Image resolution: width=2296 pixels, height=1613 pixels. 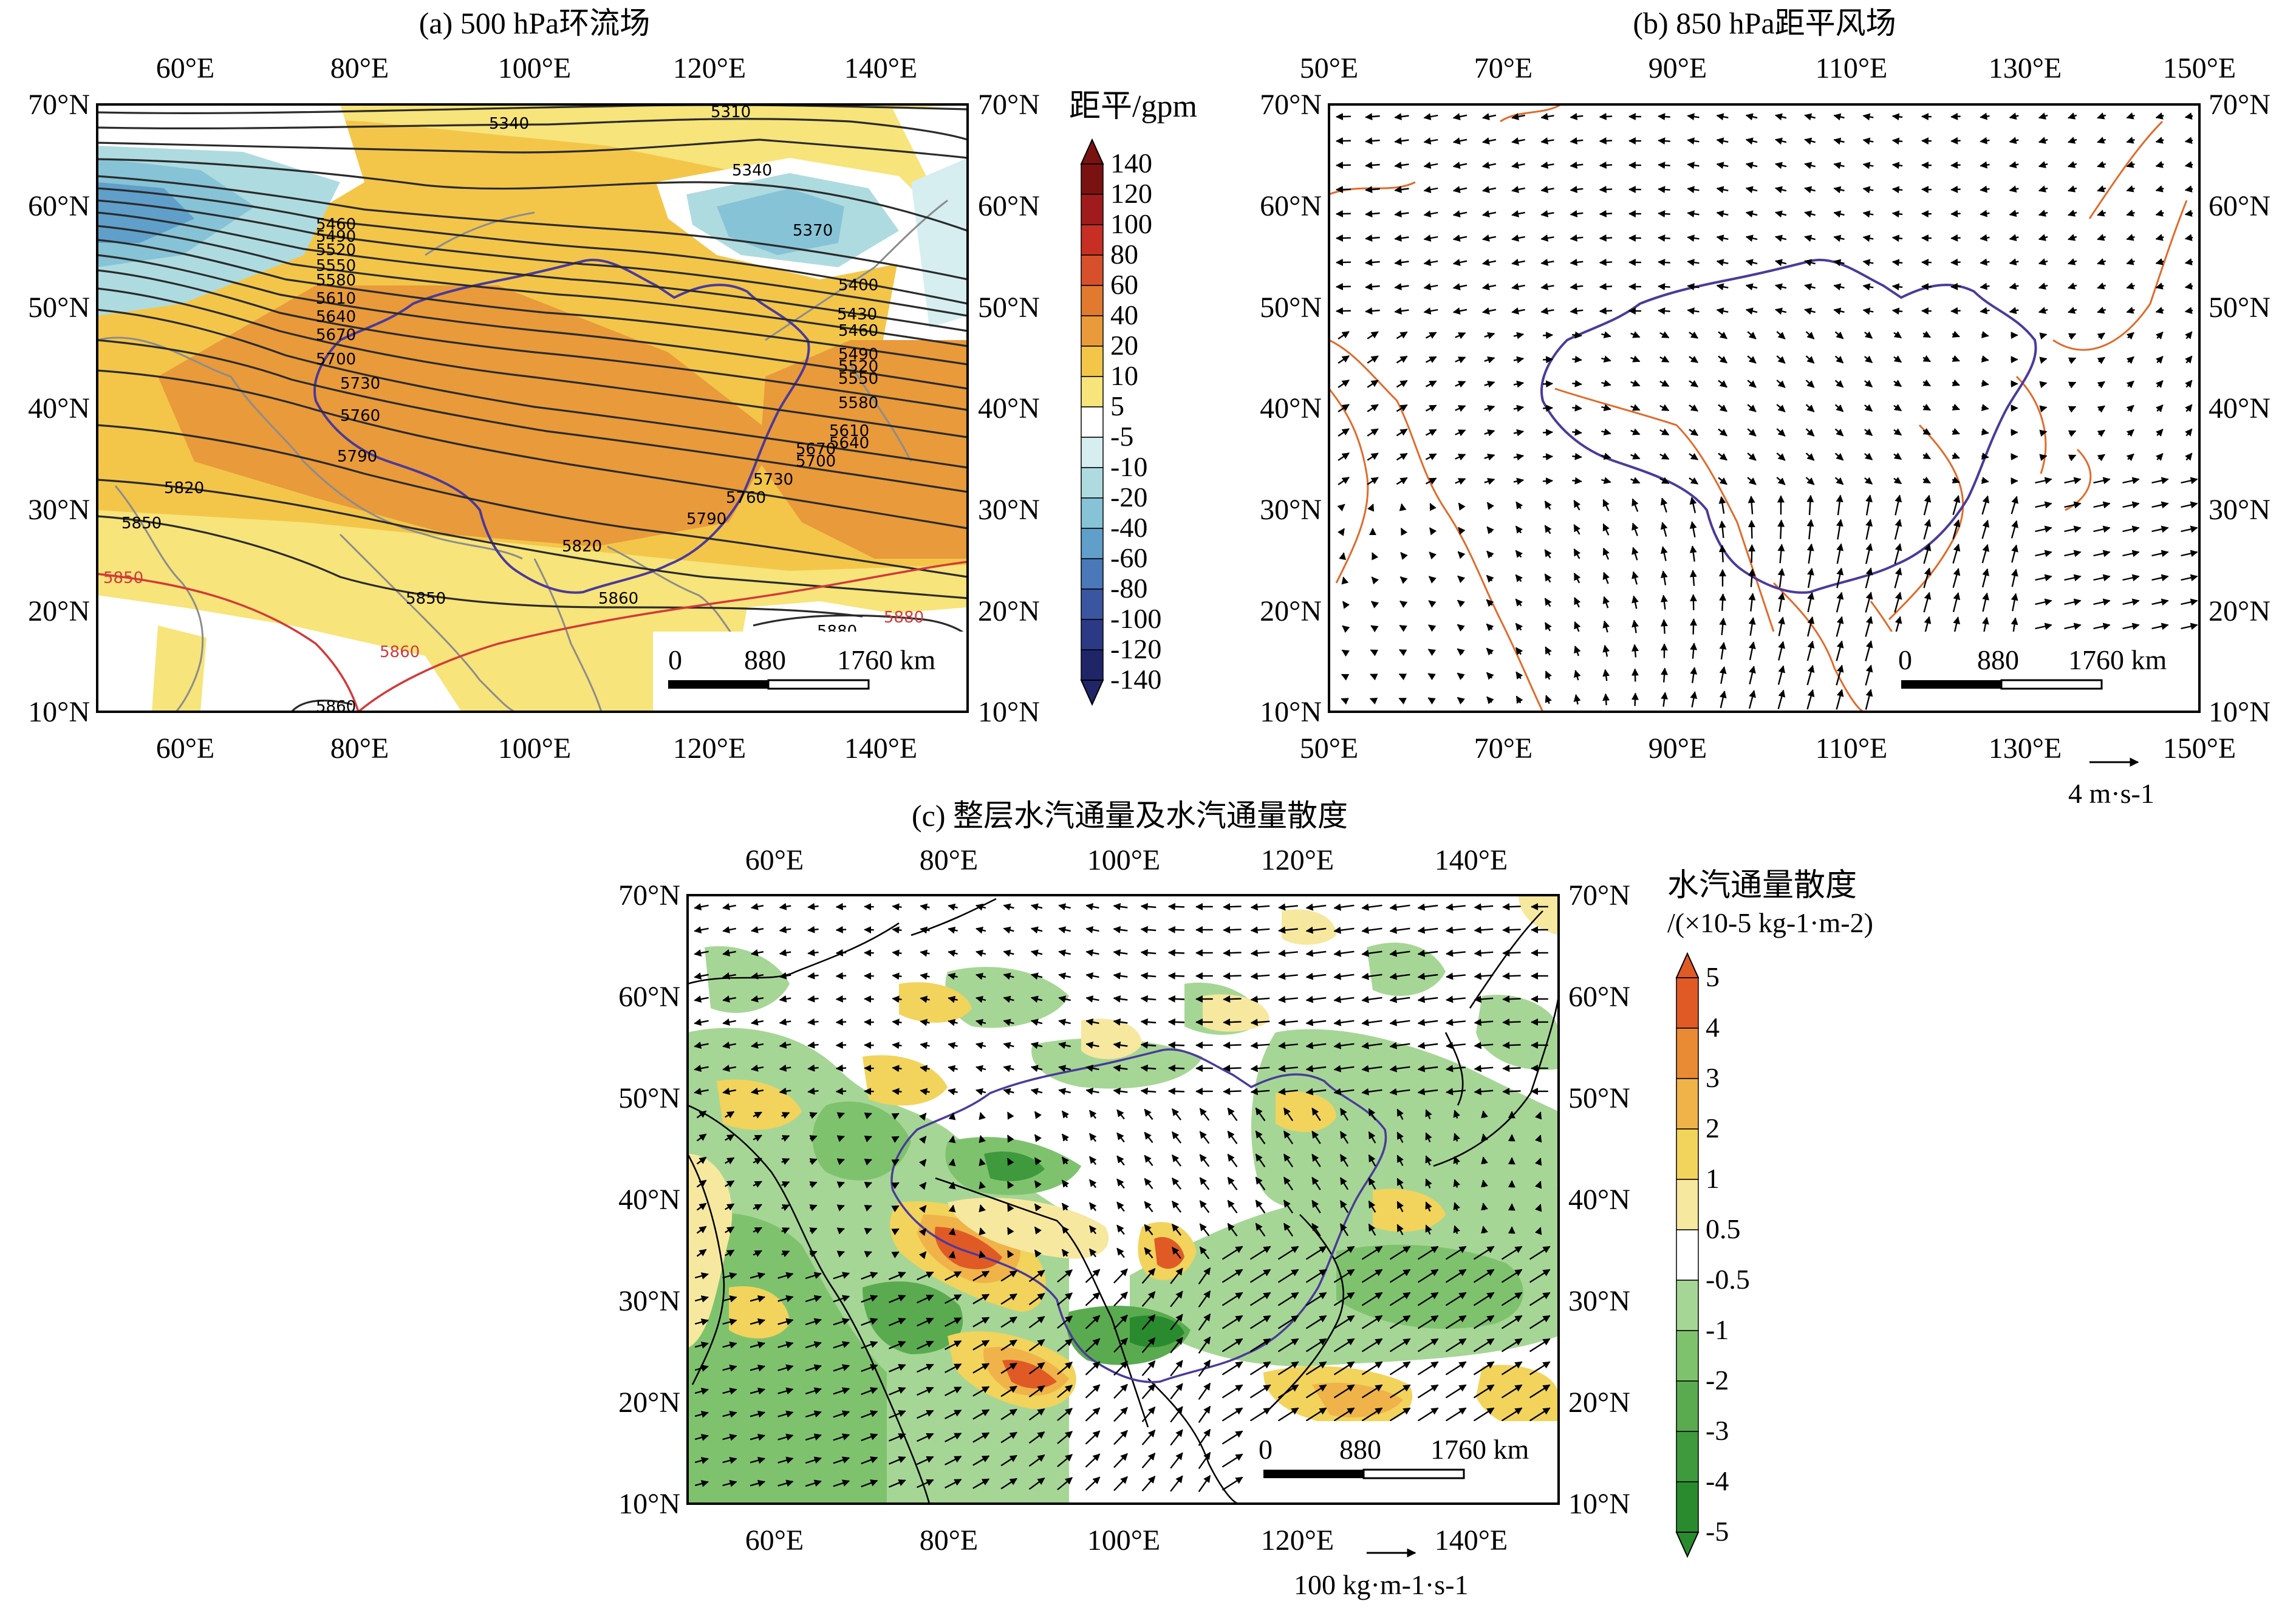 What do you see at coordinates (336, 335) in the screenshot?
I see `svg-text: 5670` at bounding box center [336, 335].